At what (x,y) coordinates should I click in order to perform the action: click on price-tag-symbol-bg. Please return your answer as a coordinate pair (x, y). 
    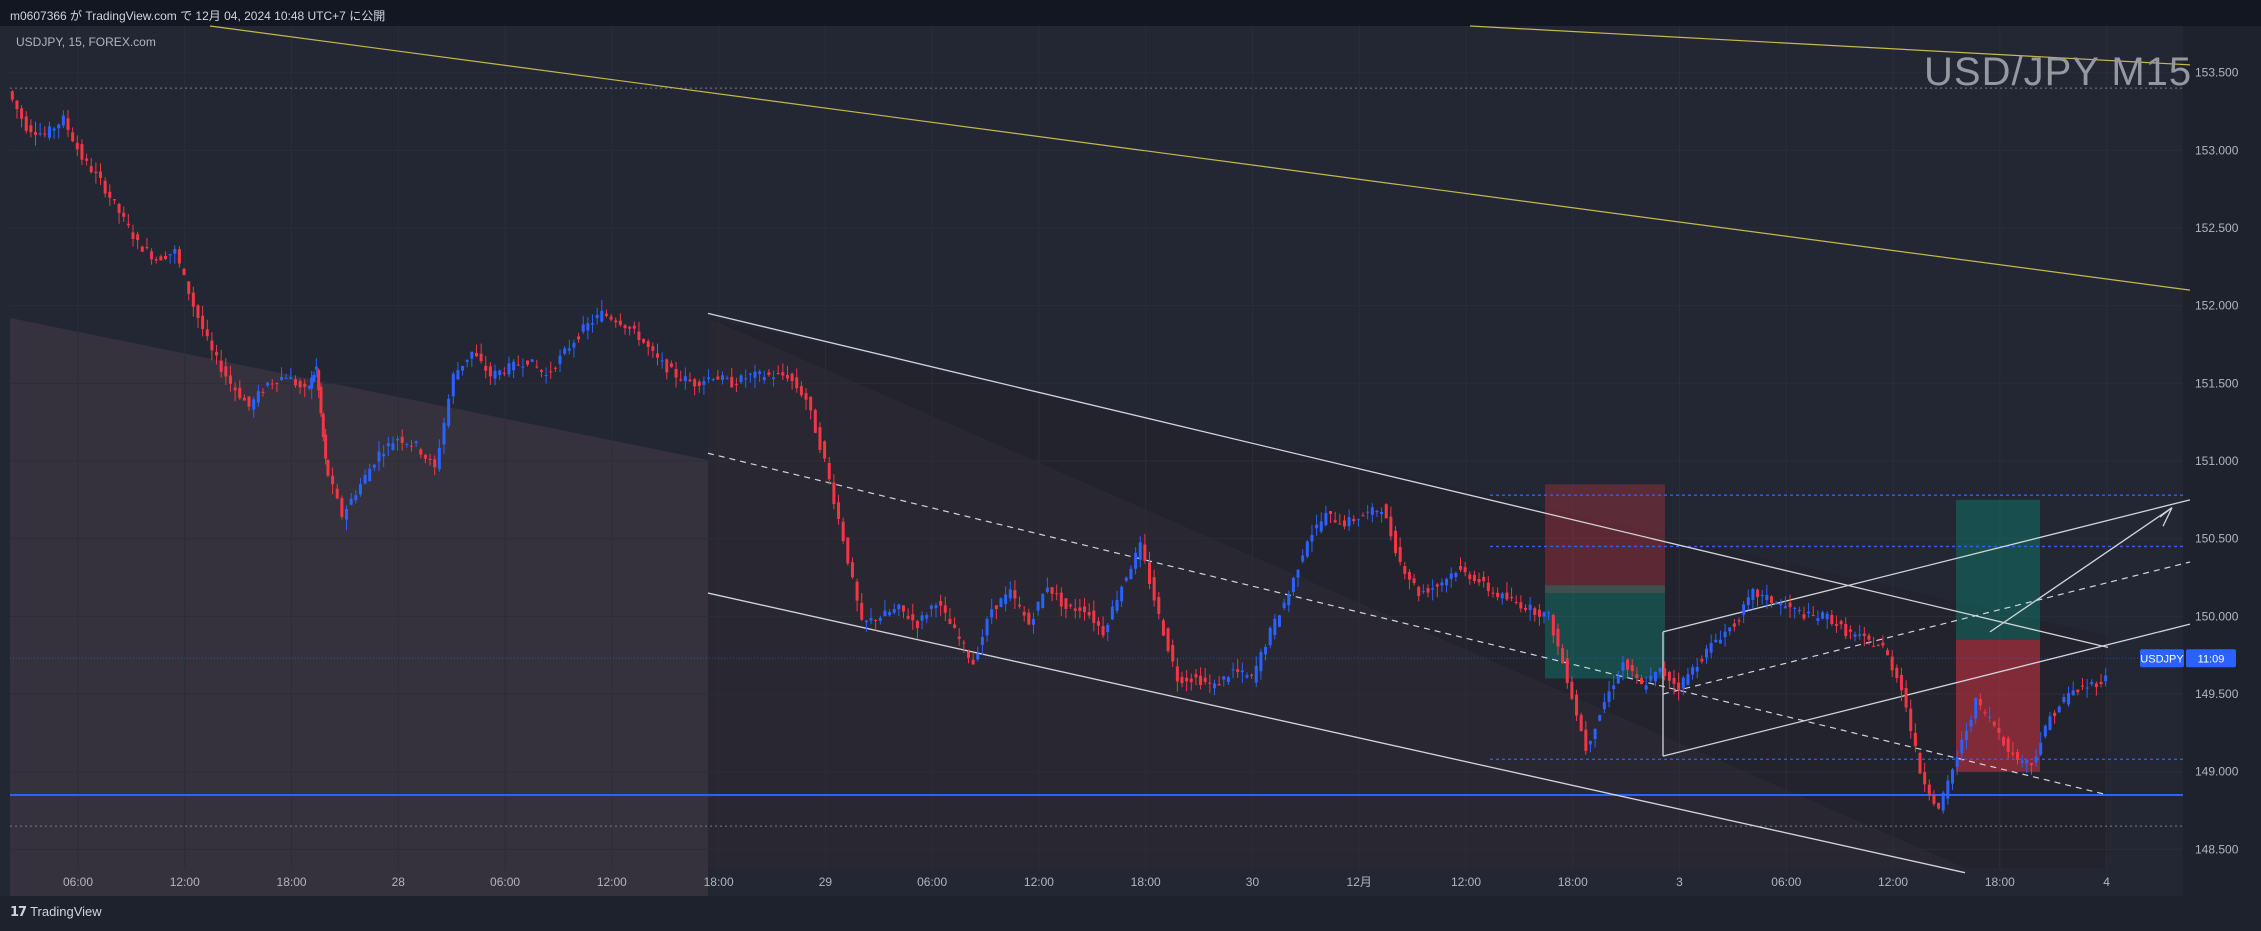
    Looking at the image, I should click on (2162, 658).